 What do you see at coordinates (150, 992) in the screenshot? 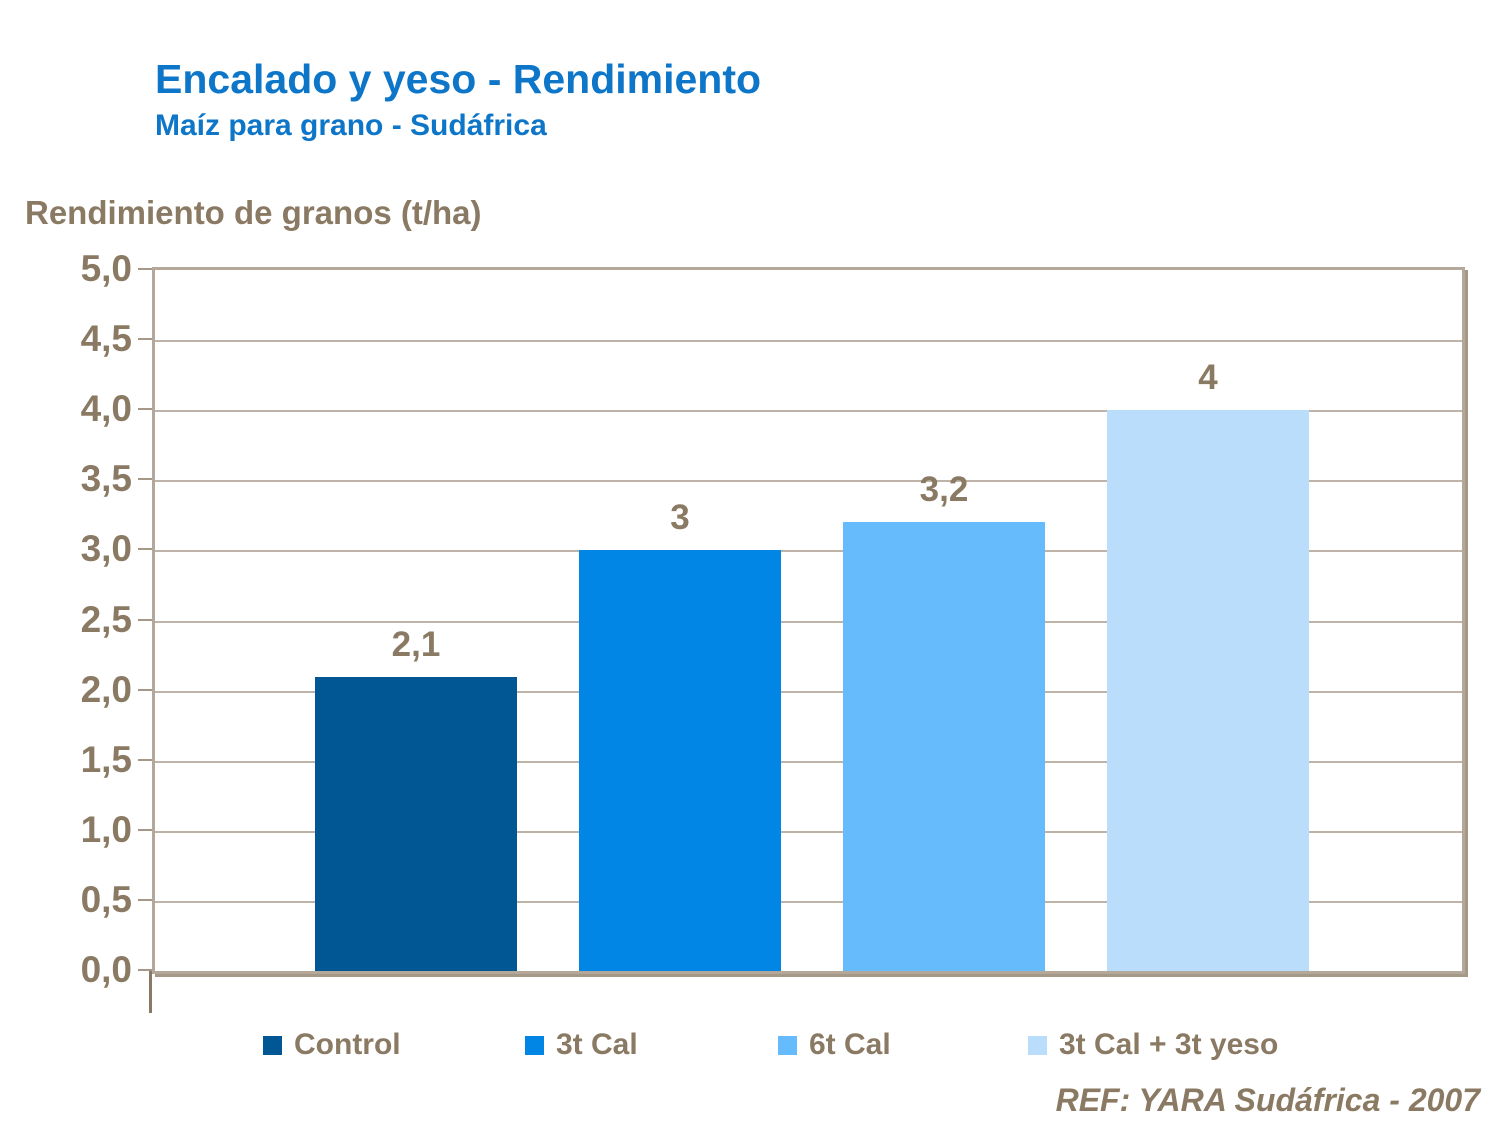
I see `x-axis-origin-tick` at bounding box center [150, 992].